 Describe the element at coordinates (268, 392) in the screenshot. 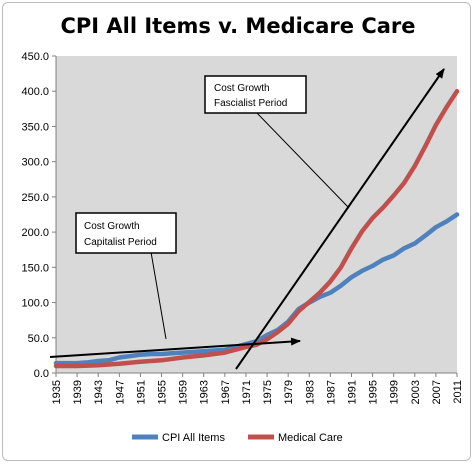

I see `x-tick-label: 1975` at that location.